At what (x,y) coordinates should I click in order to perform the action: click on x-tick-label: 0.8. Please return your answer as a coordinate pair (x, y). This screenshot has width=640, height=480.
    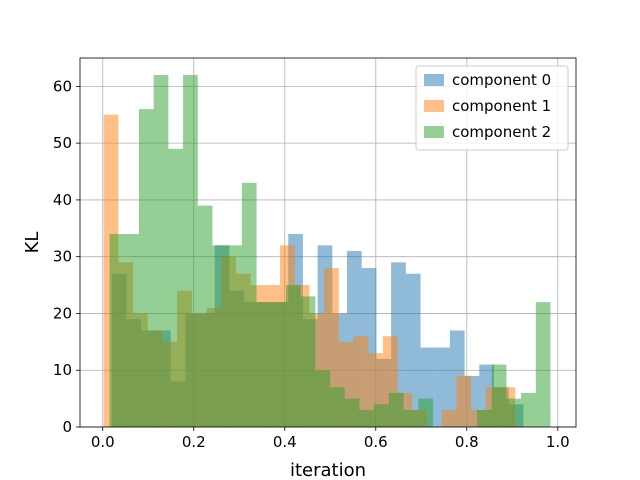
    Looking at the image, I should click on (467, 442).